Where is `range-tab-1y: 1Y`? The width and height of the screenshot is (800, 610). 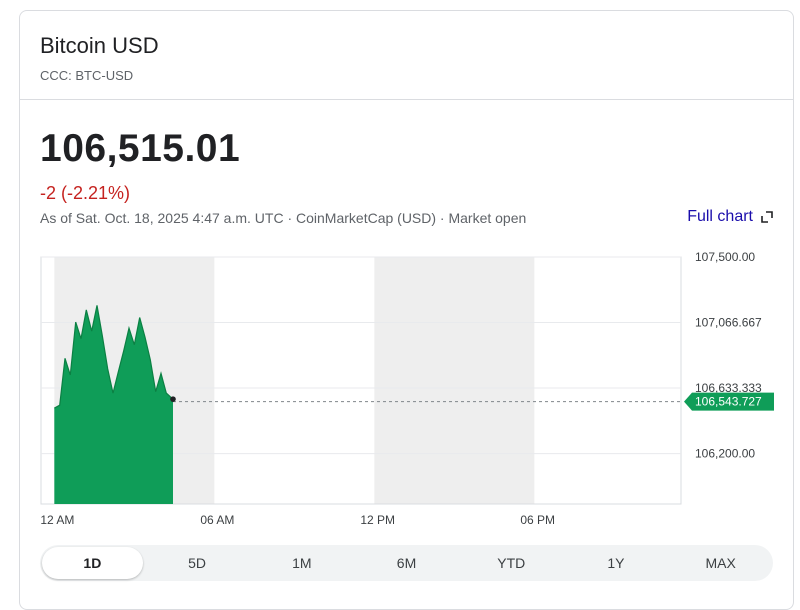
range-tab-1y: 1Y is located at coordinates (616, 563).